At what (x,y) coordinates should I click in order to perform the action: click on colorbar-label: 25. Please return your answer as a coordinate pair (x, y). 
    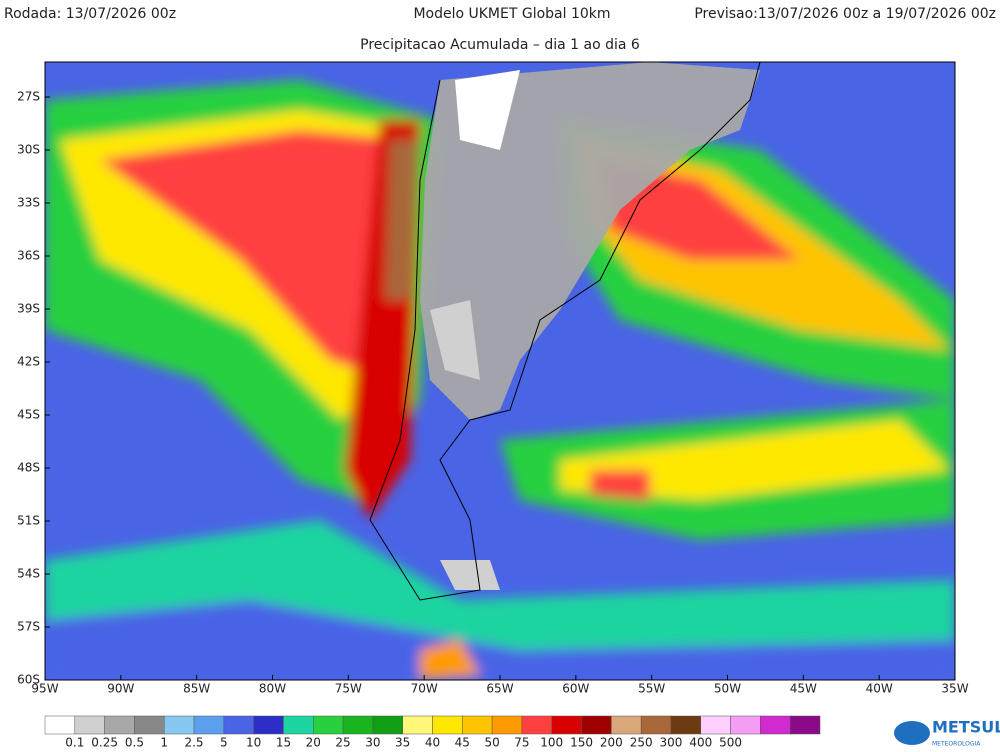
    Looking at the image, I should click on (342, 743).